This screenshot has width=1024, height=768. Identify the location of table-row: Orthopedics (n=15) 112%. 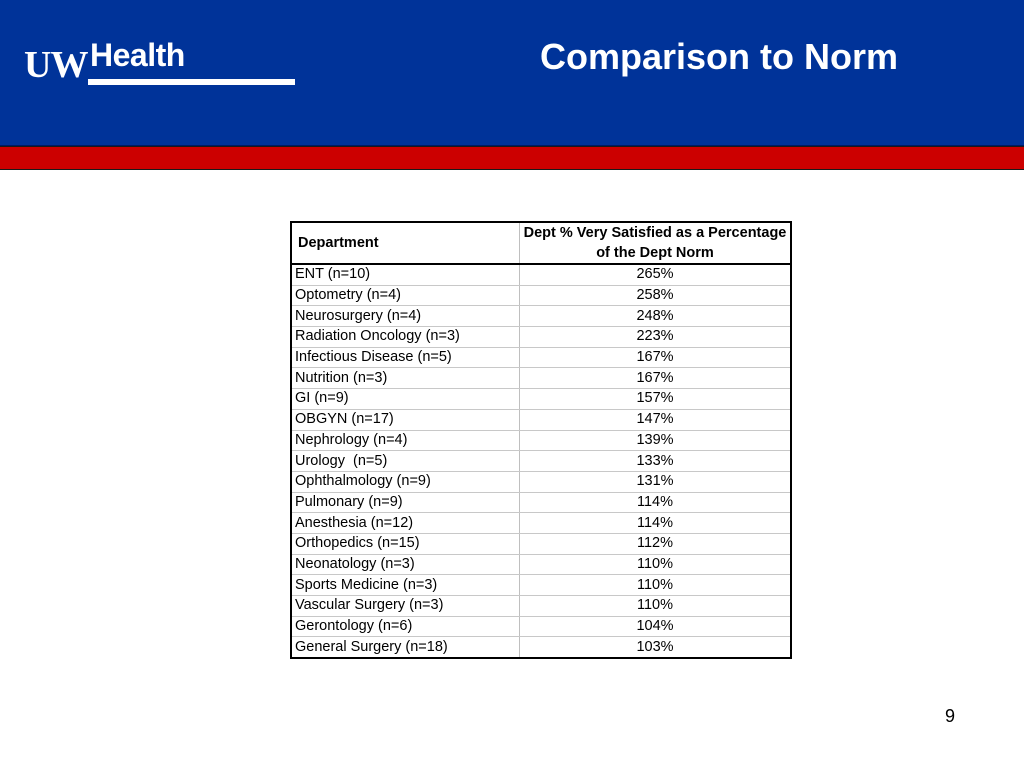
(541, 544).